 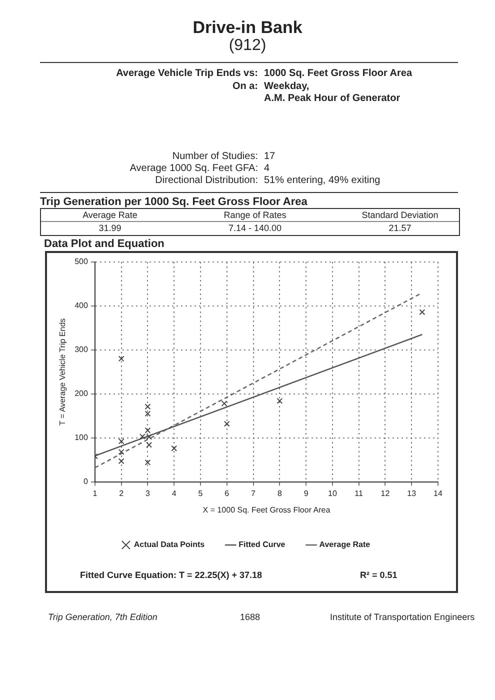 What do you see at coordinates (81, 305) in the screenshot?
I see `y-tick-label: 400` at bounding box center [81, 305].